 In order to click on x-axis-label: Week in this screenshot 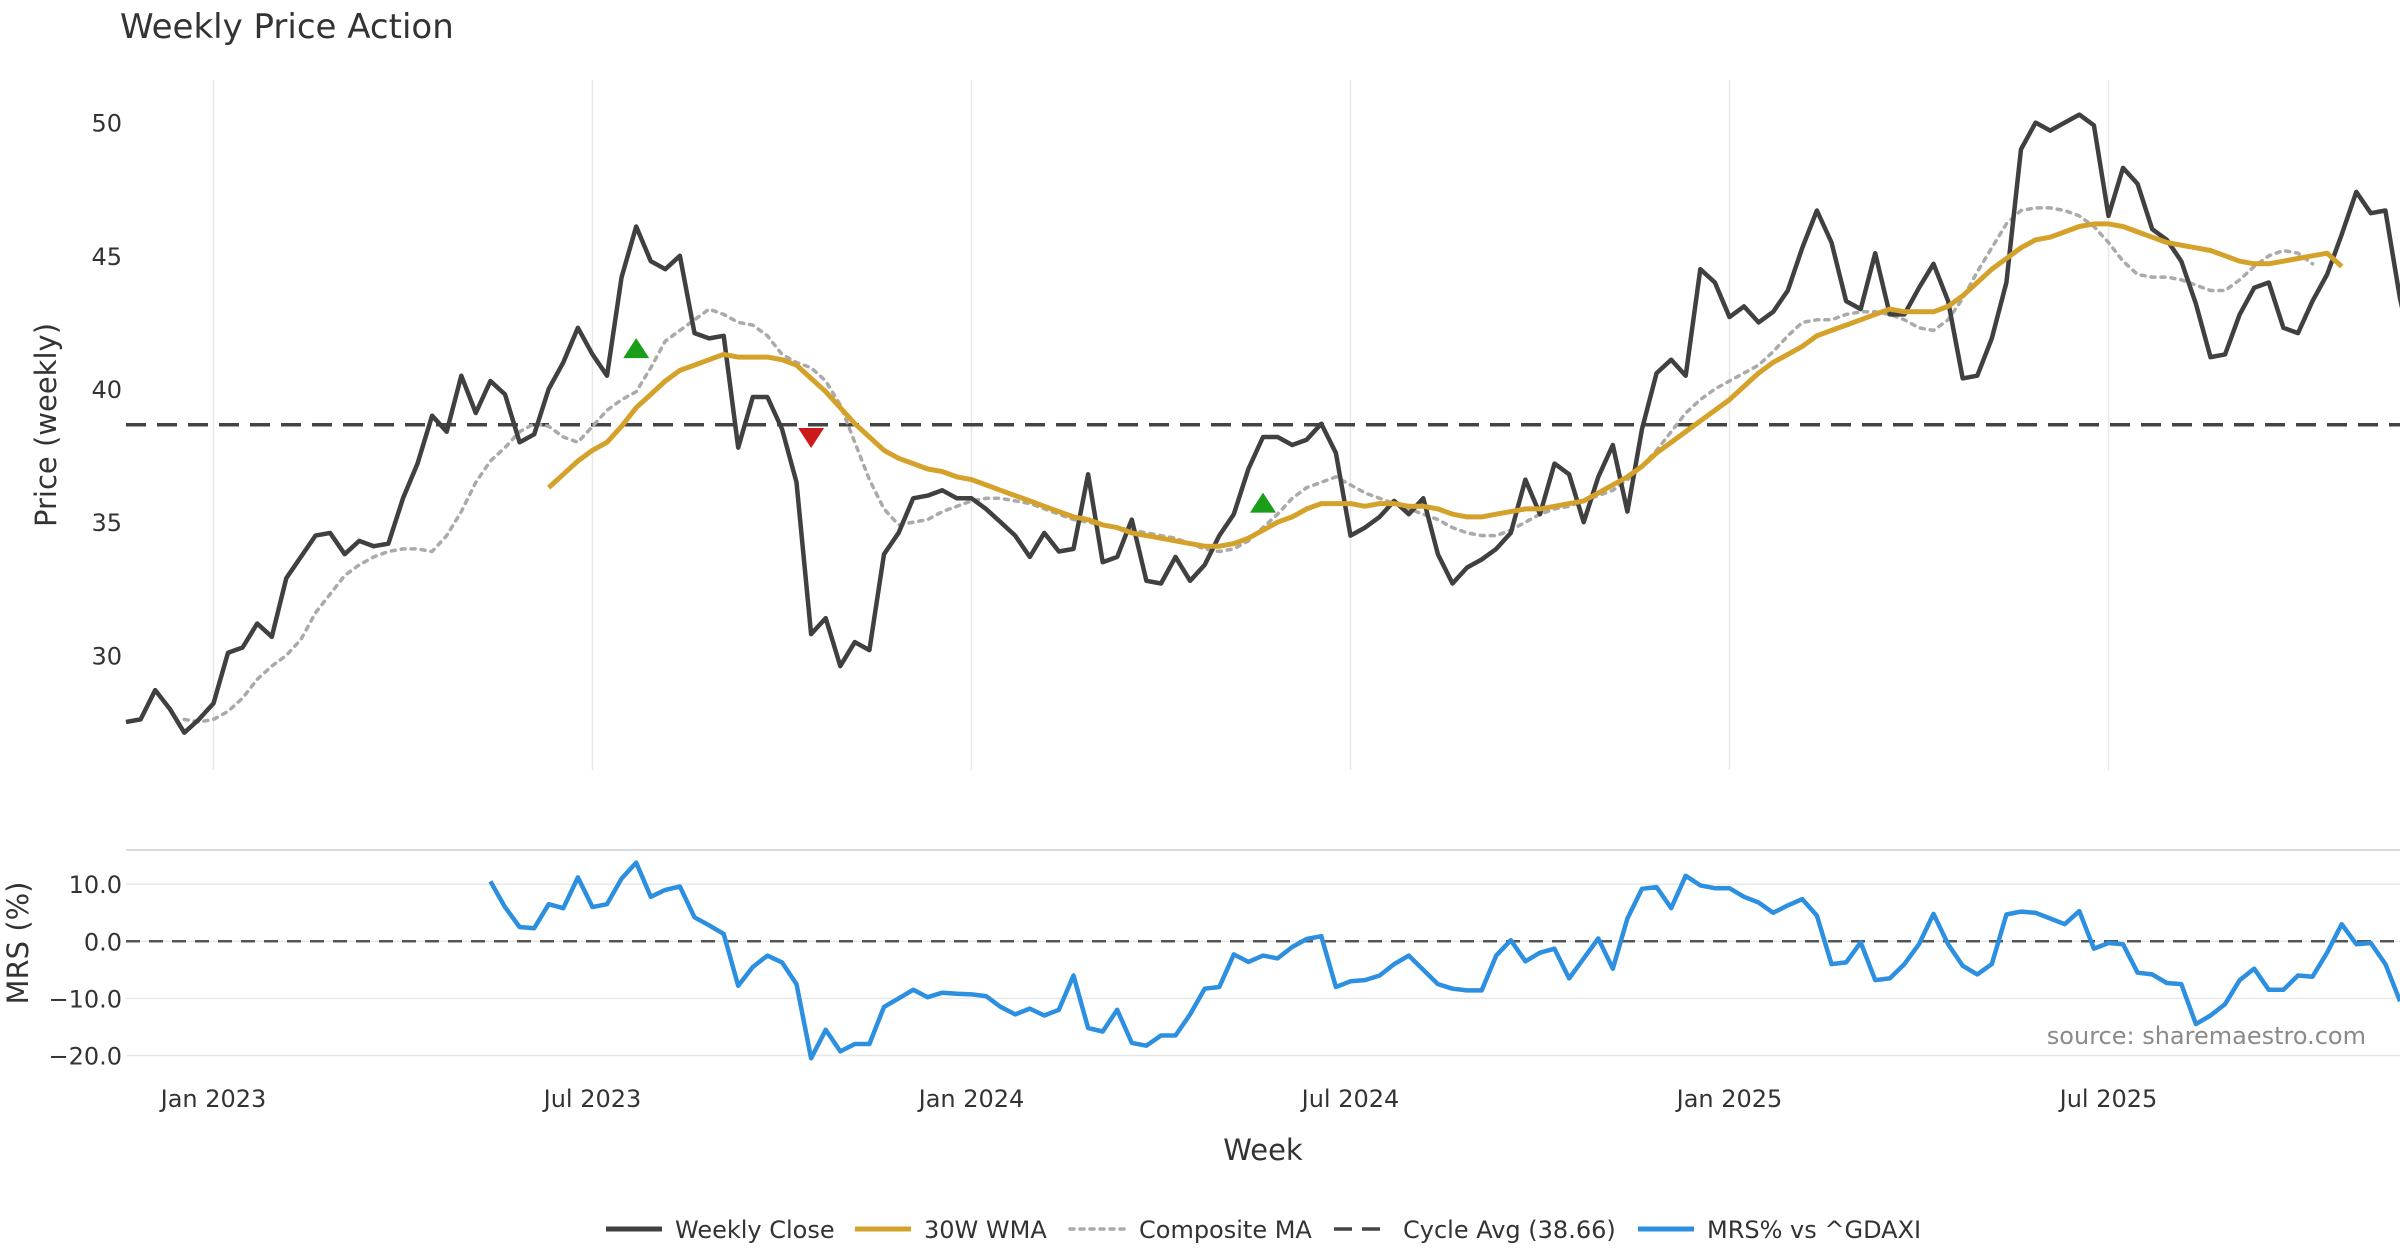, I will do `click(1263, 1150)`.